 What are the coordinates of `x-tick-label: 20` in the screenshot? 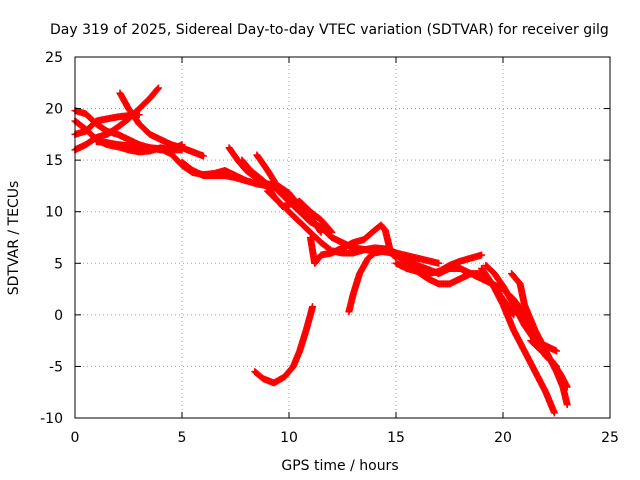 It's located at (503, 438).